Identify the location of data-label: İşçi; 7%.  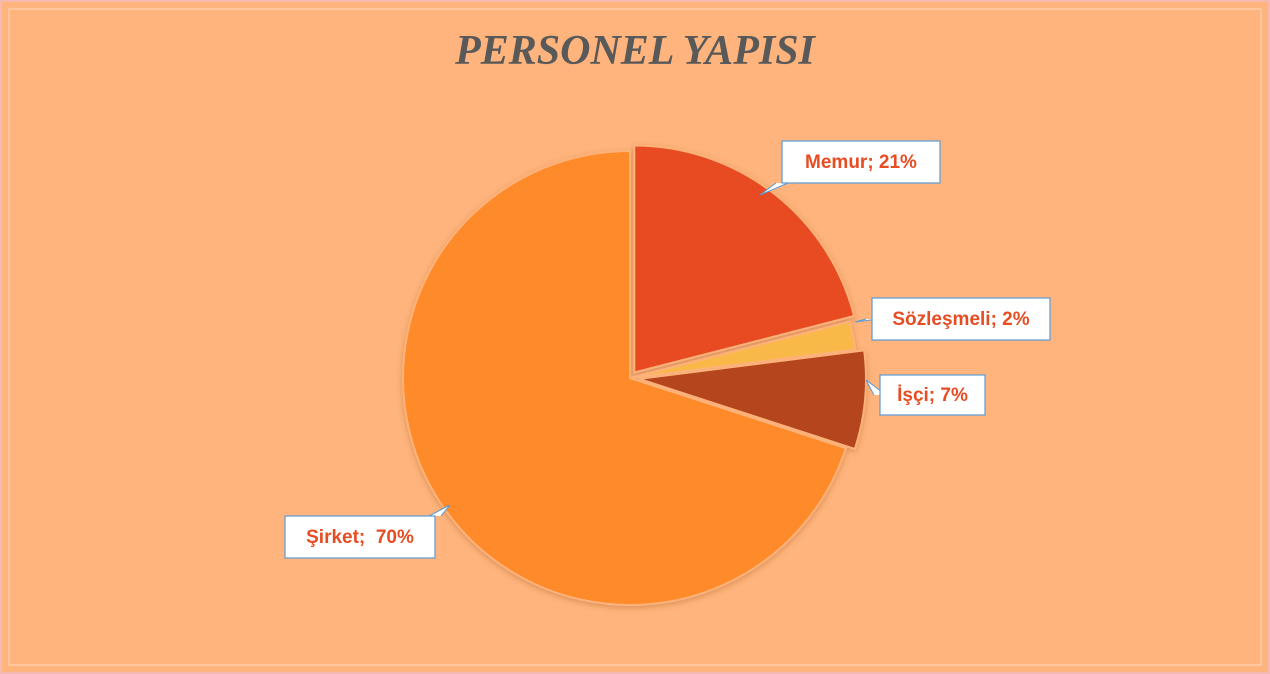
(932, 395).